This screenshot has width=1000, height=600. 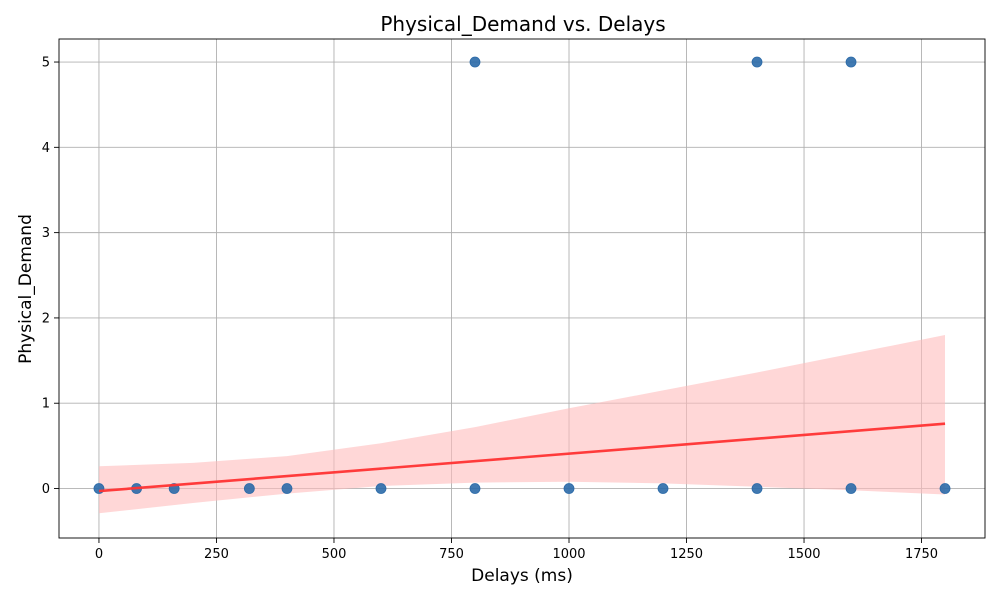 What do you see at coordinates (334, 554) in the screenshot?
I see `x-tick-label: 500` at bounding box center [334, 554].